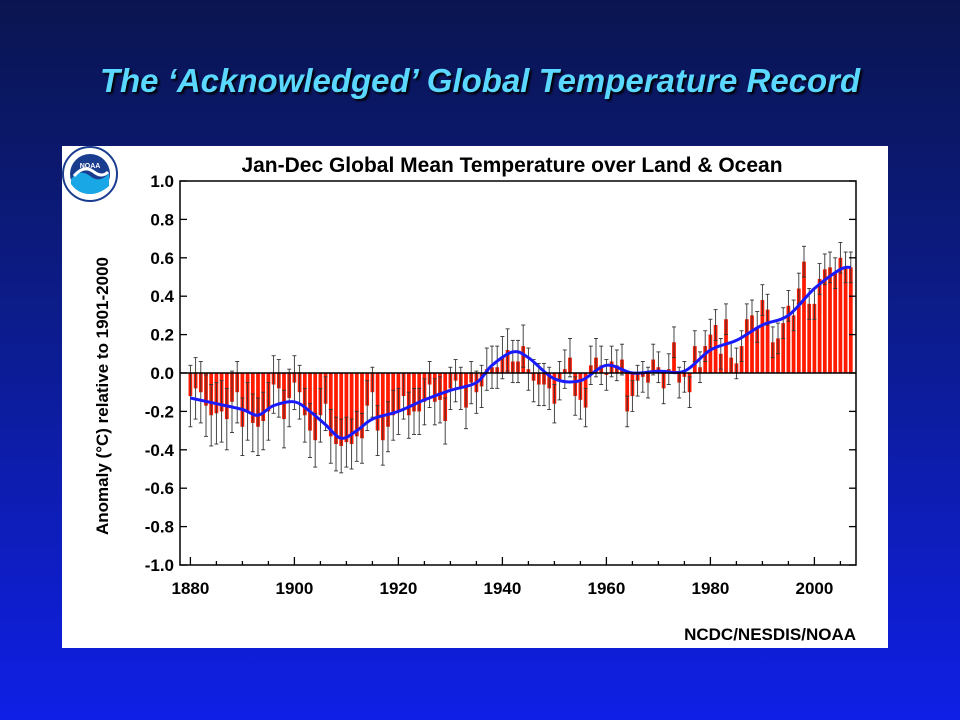 Image resolution: width=960 pixels, height=720 pixels. Describe the element at coordinates (575, 396) in the screenshot. I see `error-bar-1954` at that location.